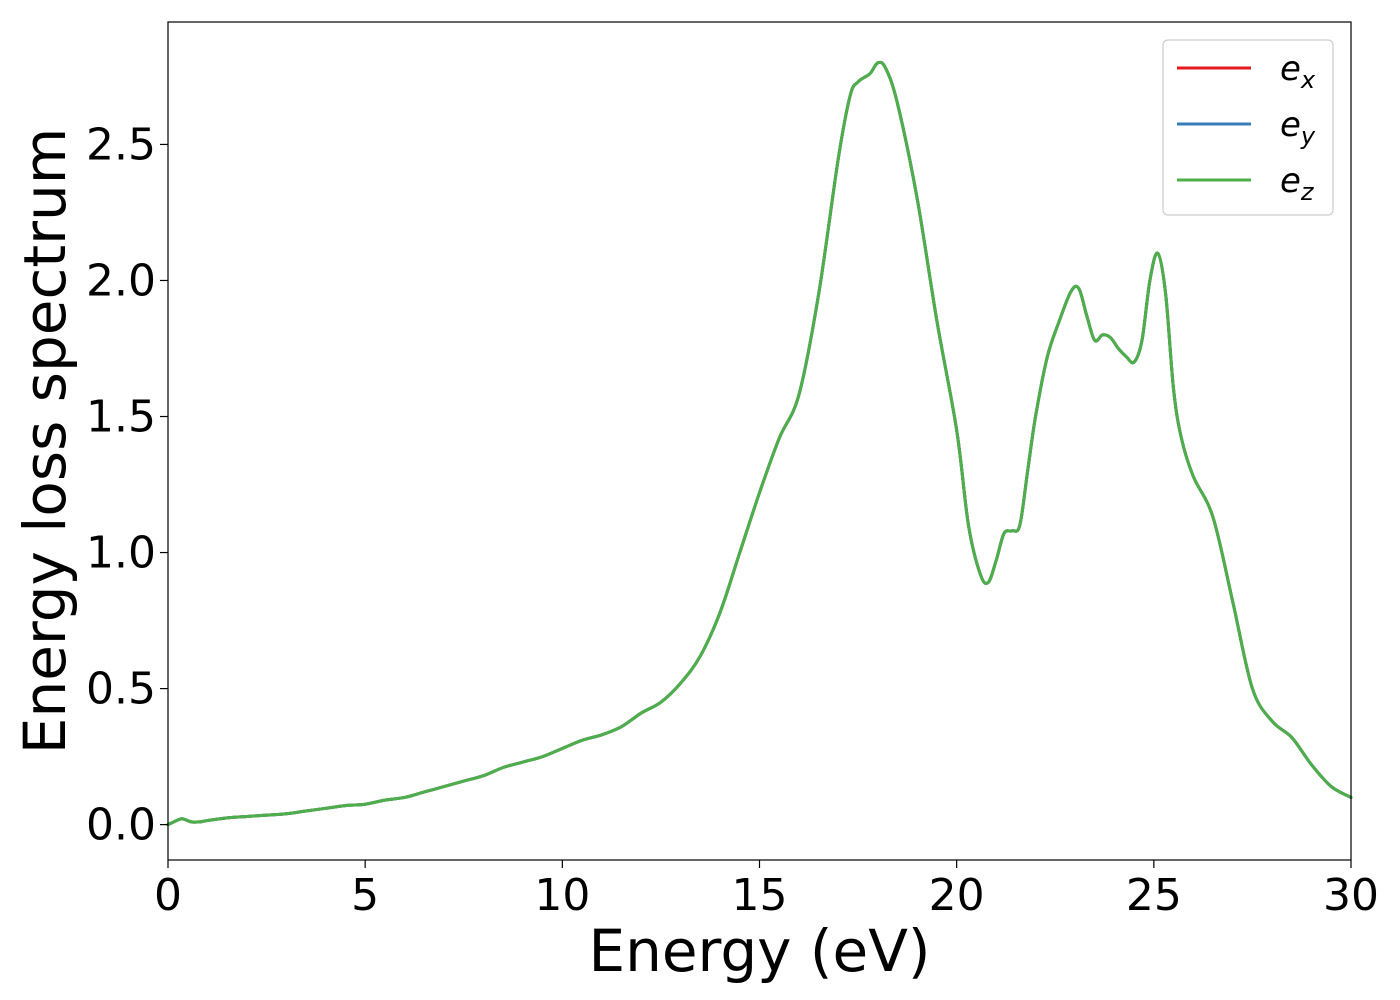 The height and width of the screenshot is (1000, 1400). What do you see at coordinates (1297, 183) in the screenshot?
I see `legend-label: ez` at bounding box center [1297, 183].